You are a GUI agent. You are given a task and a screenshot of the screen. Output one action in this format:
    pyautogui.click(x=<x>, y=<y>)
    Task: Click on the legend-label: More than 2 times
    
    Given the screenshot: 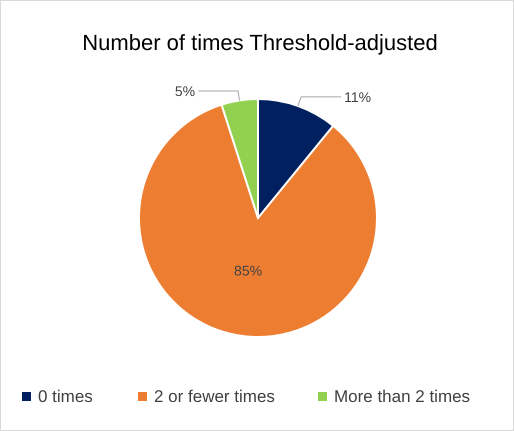 What is the action you would take?
    pyautogui.click(x=402, y=396)
    